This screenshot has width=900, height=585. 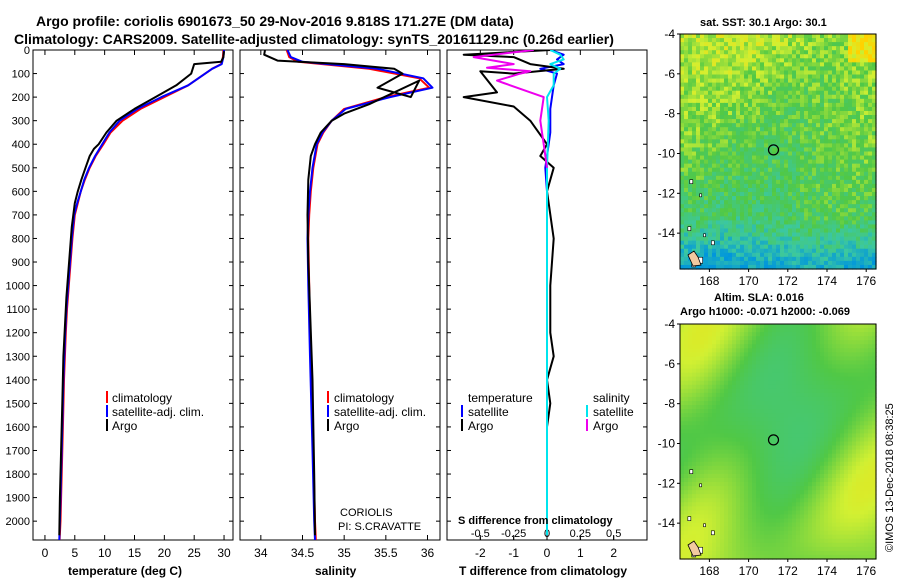 I want to click on y-tick-label: 1400, so click(x=18, y=381).